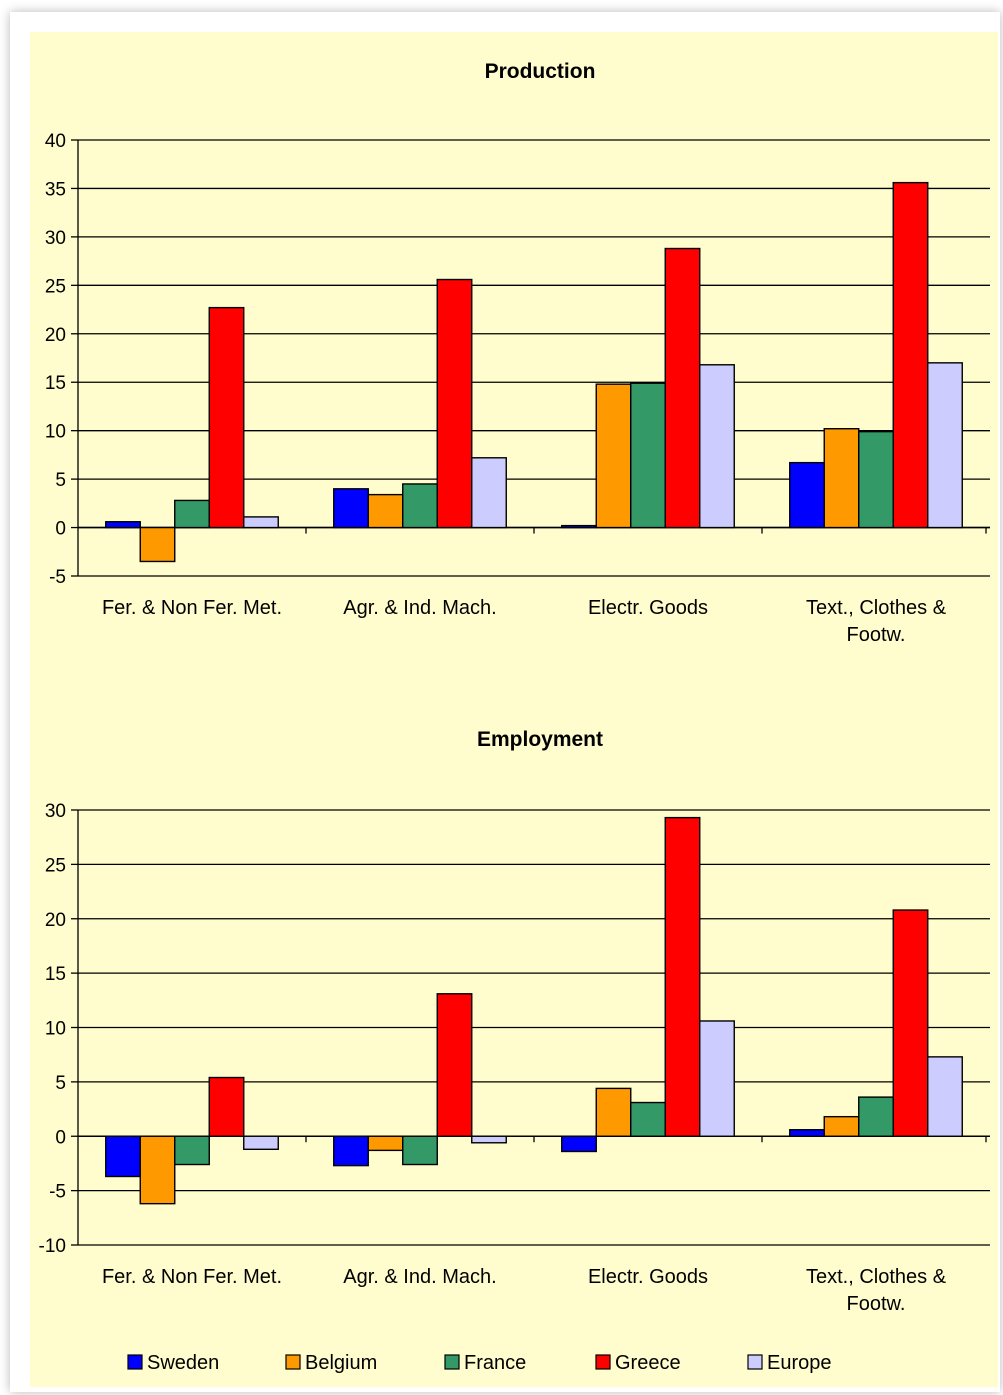 Image resolution: width=1003 pixels, height=1395 pixels. I want to click on legend-label: Greece, so click(648, 1363).